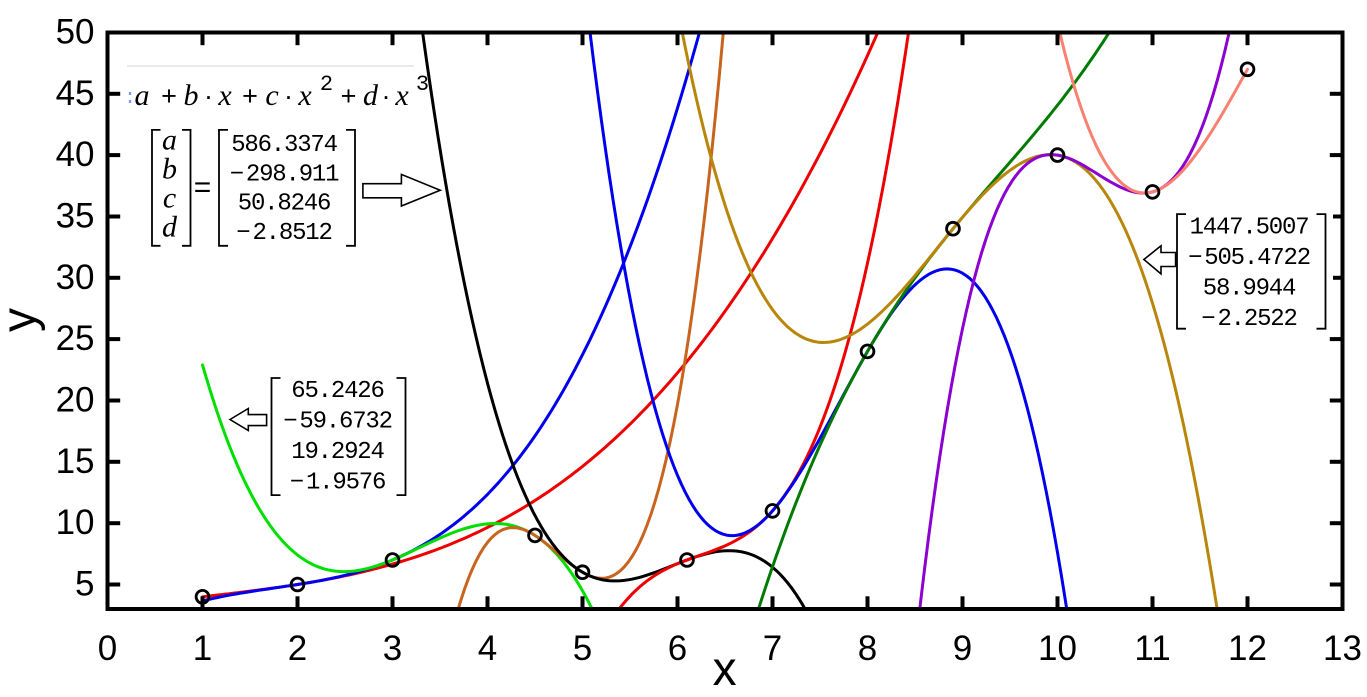  What do you see at coordinates (337, 422) in the screenshot?
I see `svg-text: −59.6732` at bounding box center [337, 422].